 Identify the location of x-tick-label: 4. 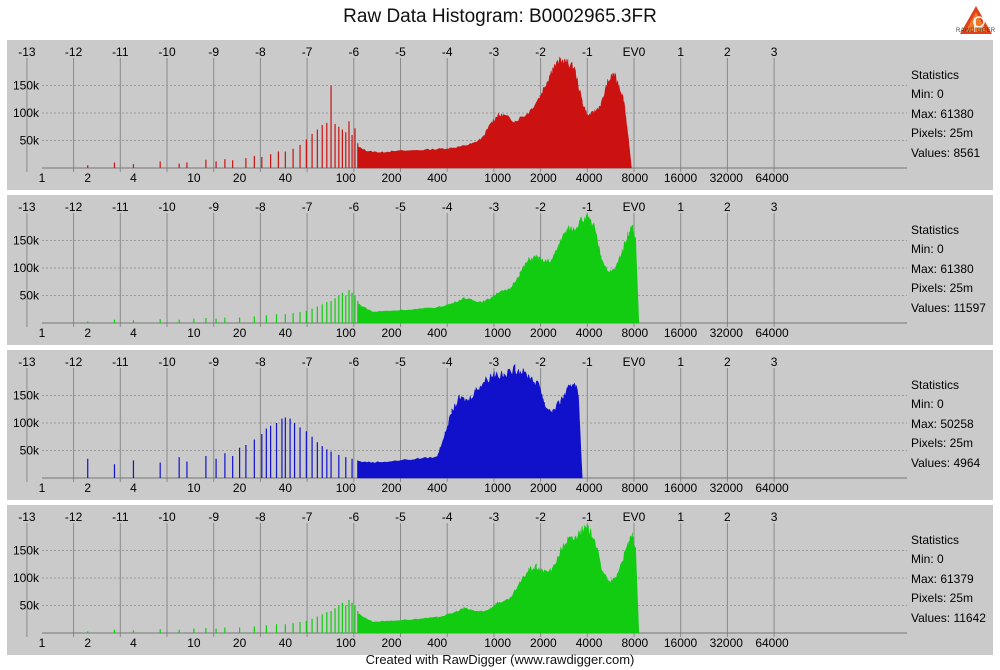
(133, 488).